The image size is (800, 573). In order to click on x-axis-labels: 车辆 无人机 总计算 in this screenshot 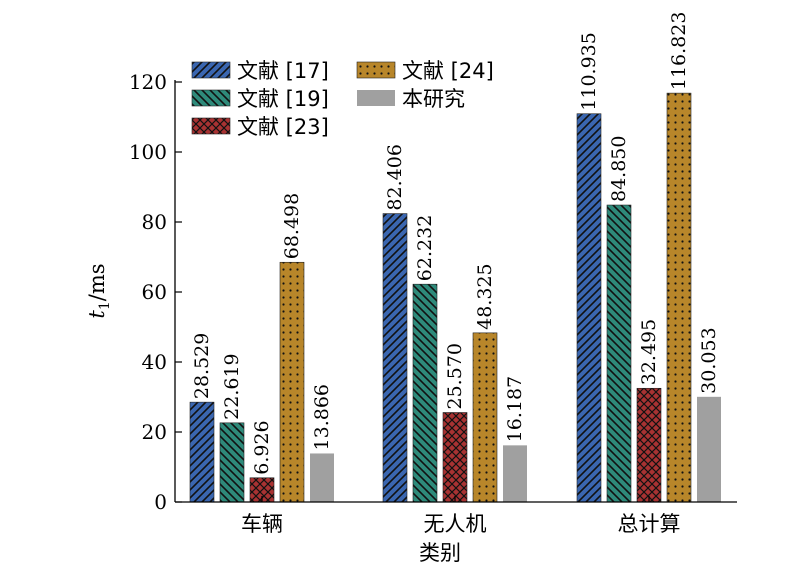, I will do `click(461, 516)`.